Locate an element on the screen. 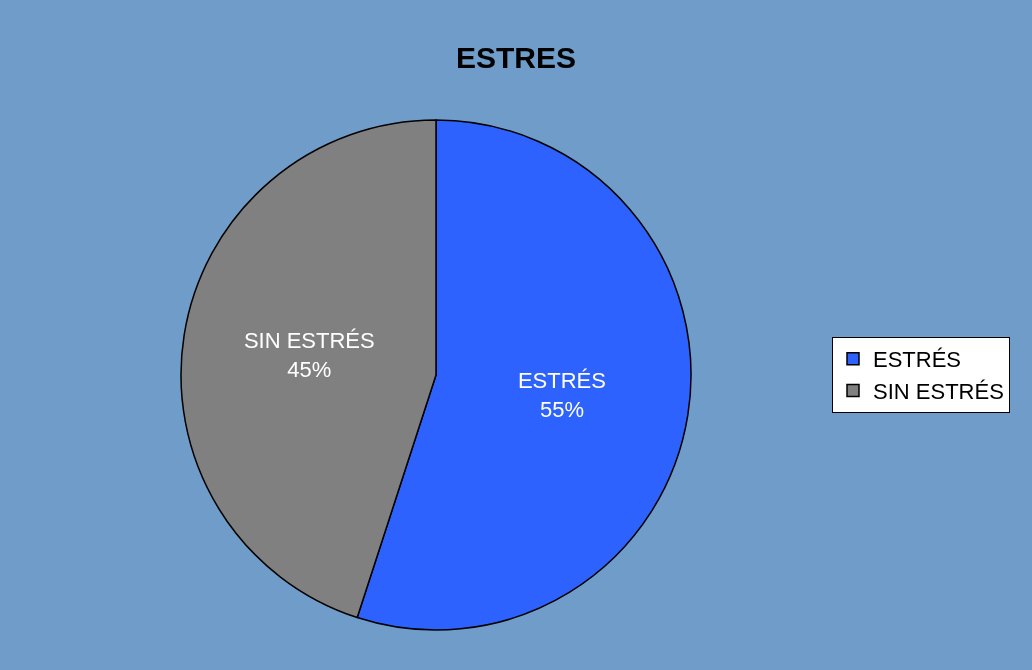 Image resolution: width=1032 pixels, height=670 pixels. data-label: 45% is located at coordinates (309, 369).